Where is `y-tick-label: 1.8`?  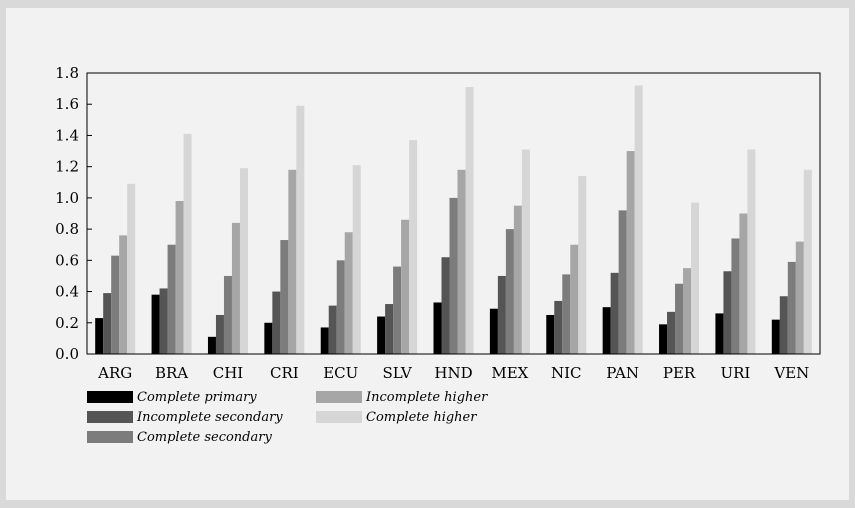
y-tick-label: 1.8 is located at coordinates (67, 73).